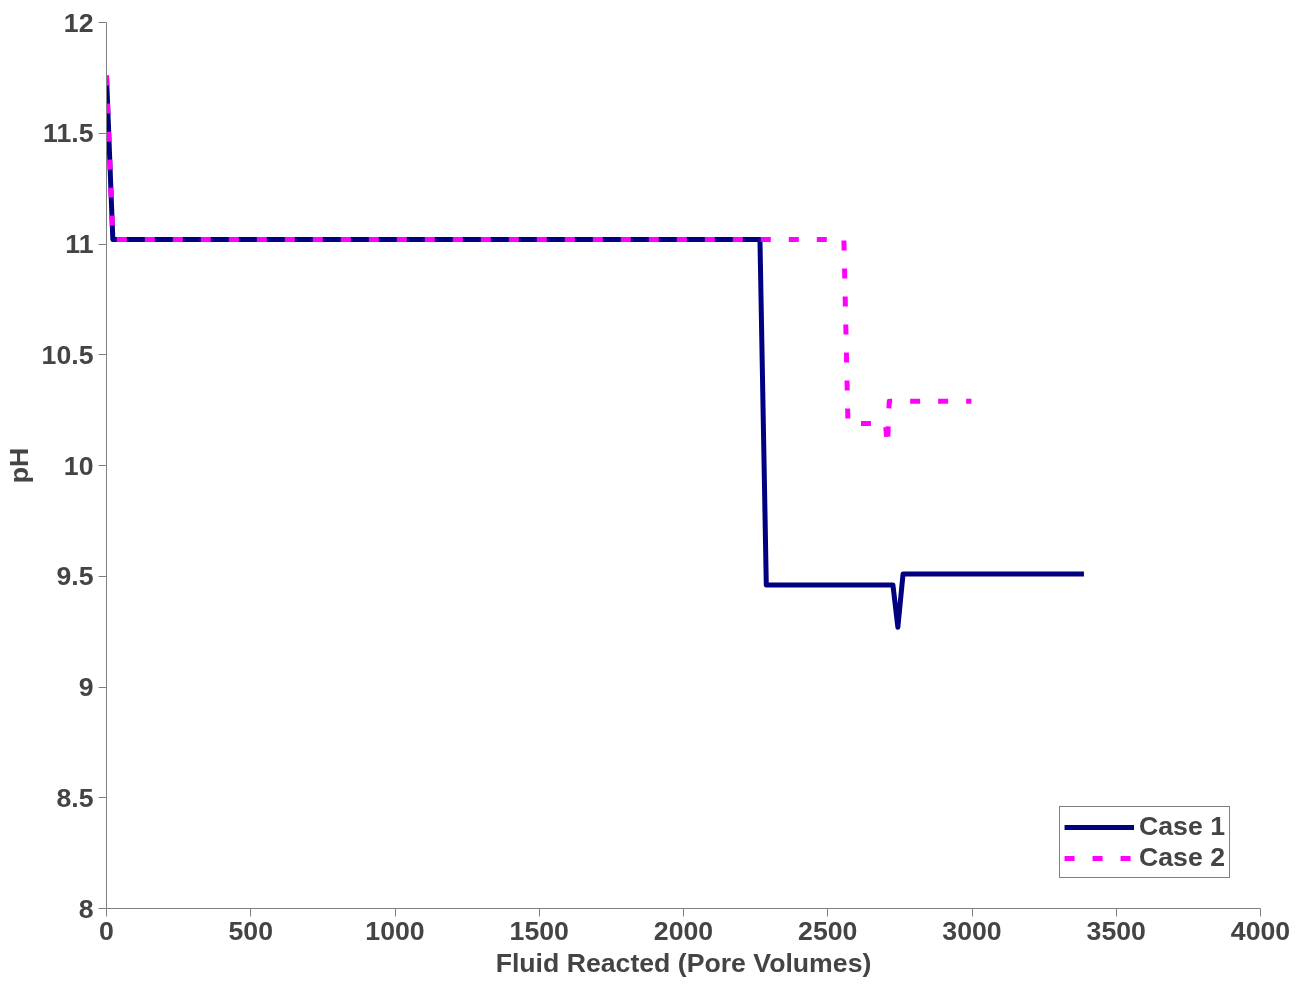  What do you see at coordinates (86, 687) in the screenshot?
I see `y-tick-label: 9` at bounding box center [86, 687].